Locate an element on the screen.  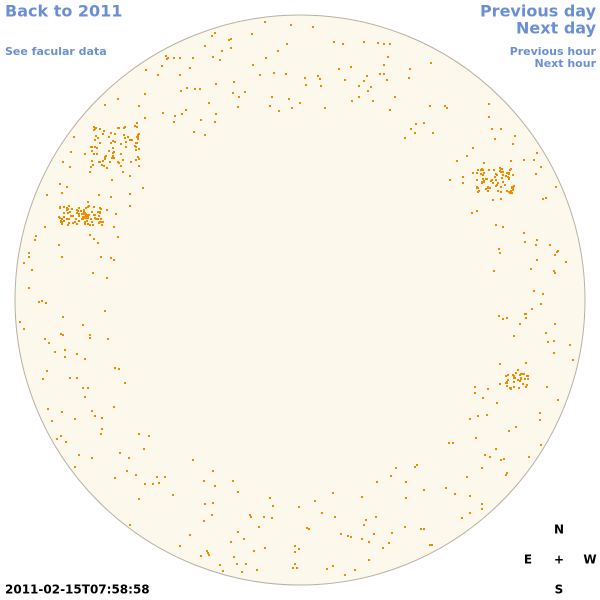
previous-hour-link: Previous hour is located at coordinates (553, 51).